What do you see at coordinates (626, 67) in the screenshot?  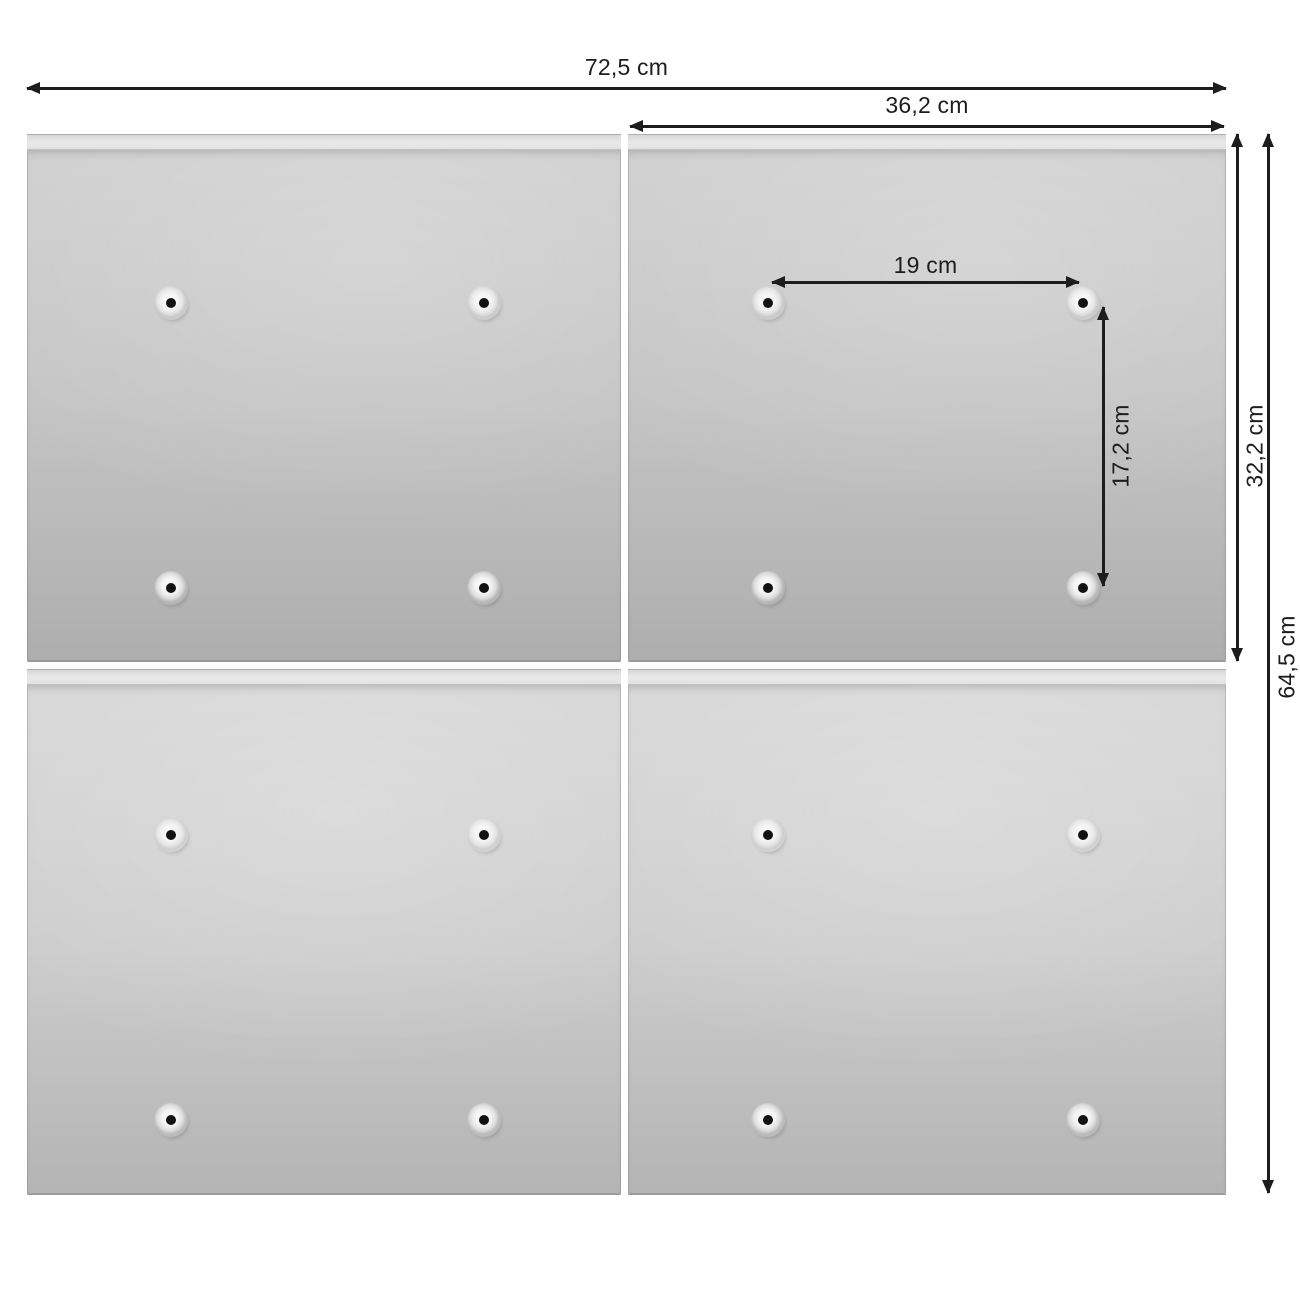 I see `total-width-label: 72,5 cm` at bounding box center [626, 67].